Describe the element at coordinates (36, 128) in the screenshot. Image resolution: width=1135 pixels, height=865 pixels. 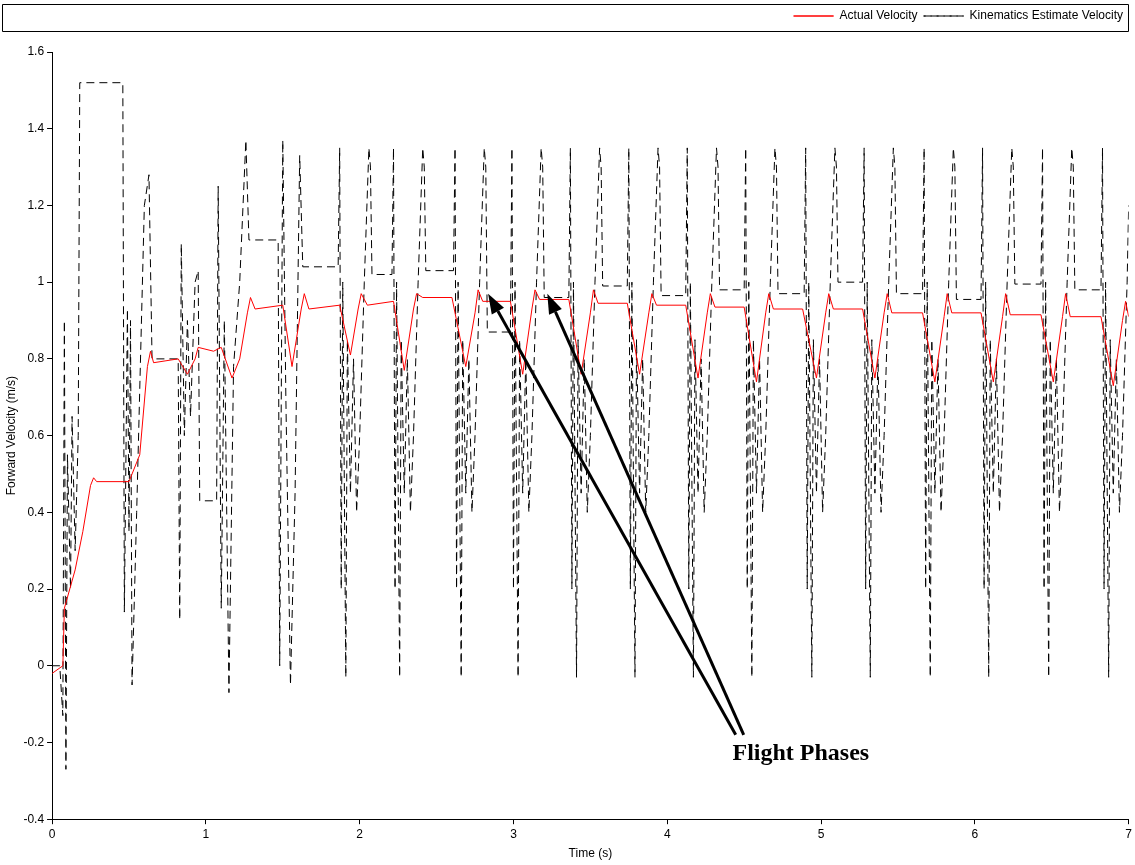
I see `y-tick-label: 1.4` at that location.